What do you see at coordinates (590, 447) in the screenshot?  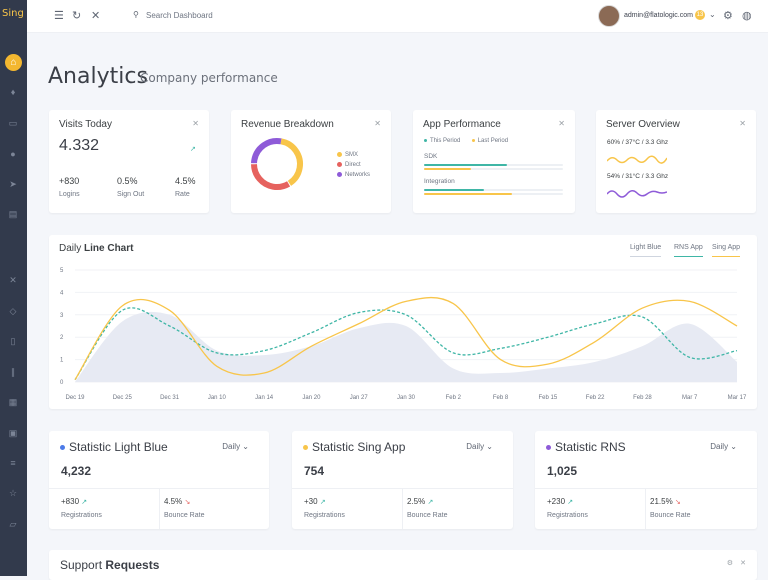 I see `stat-card-title: Statistic RNS` at bounding box center [590, 447].